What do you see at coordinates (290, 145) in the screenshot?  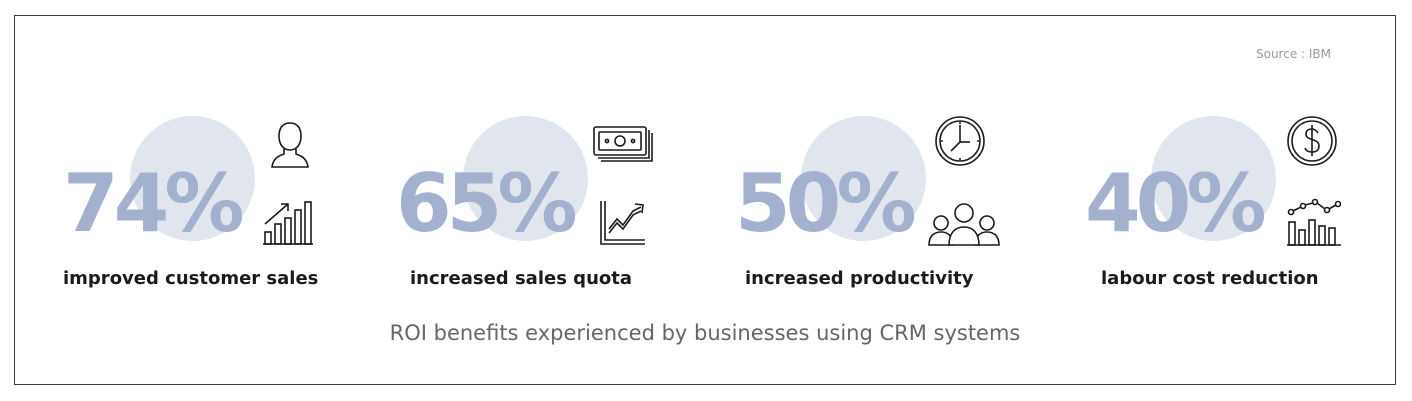 I see `person-icon` at bounding box center [290, 145].